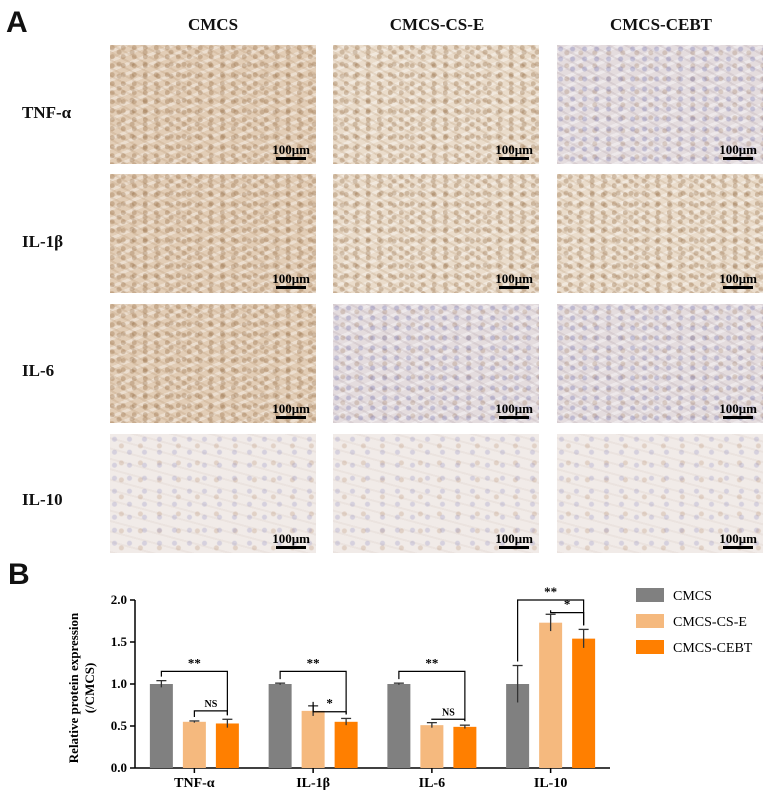 This screenshot has height=797, width=765. Describe the element at coordinates (213, 363) in the screenshot. I see `micrograph-il-6-cmcs: 100μm` at that location.